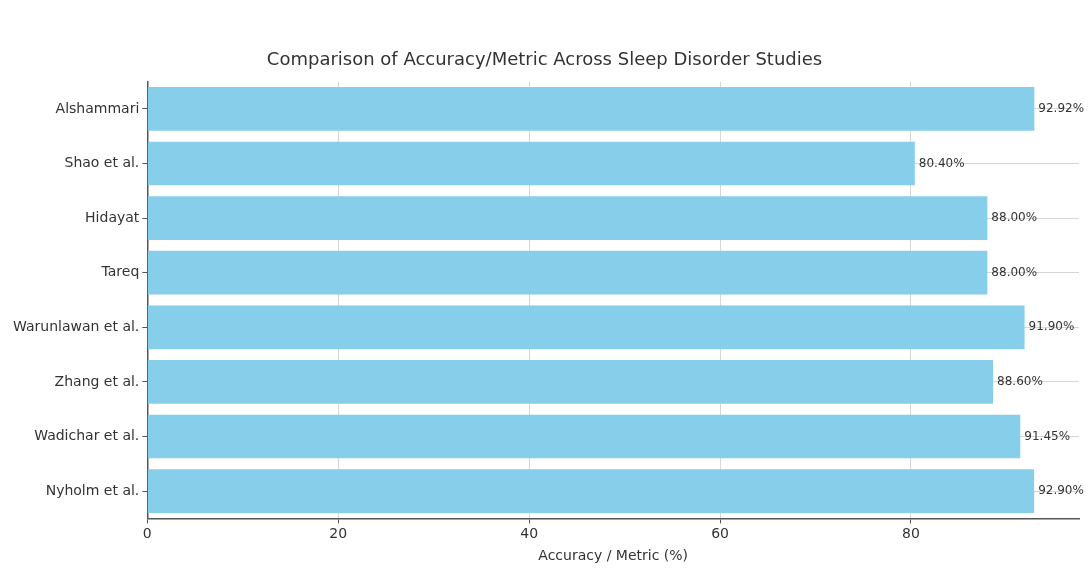 Image resolution: width=1091 pixels, height=569 pixels. Describe the element at coordinates (102, 162) in the screenshot. I see `y-tick-label: Shao et al.` at that location.